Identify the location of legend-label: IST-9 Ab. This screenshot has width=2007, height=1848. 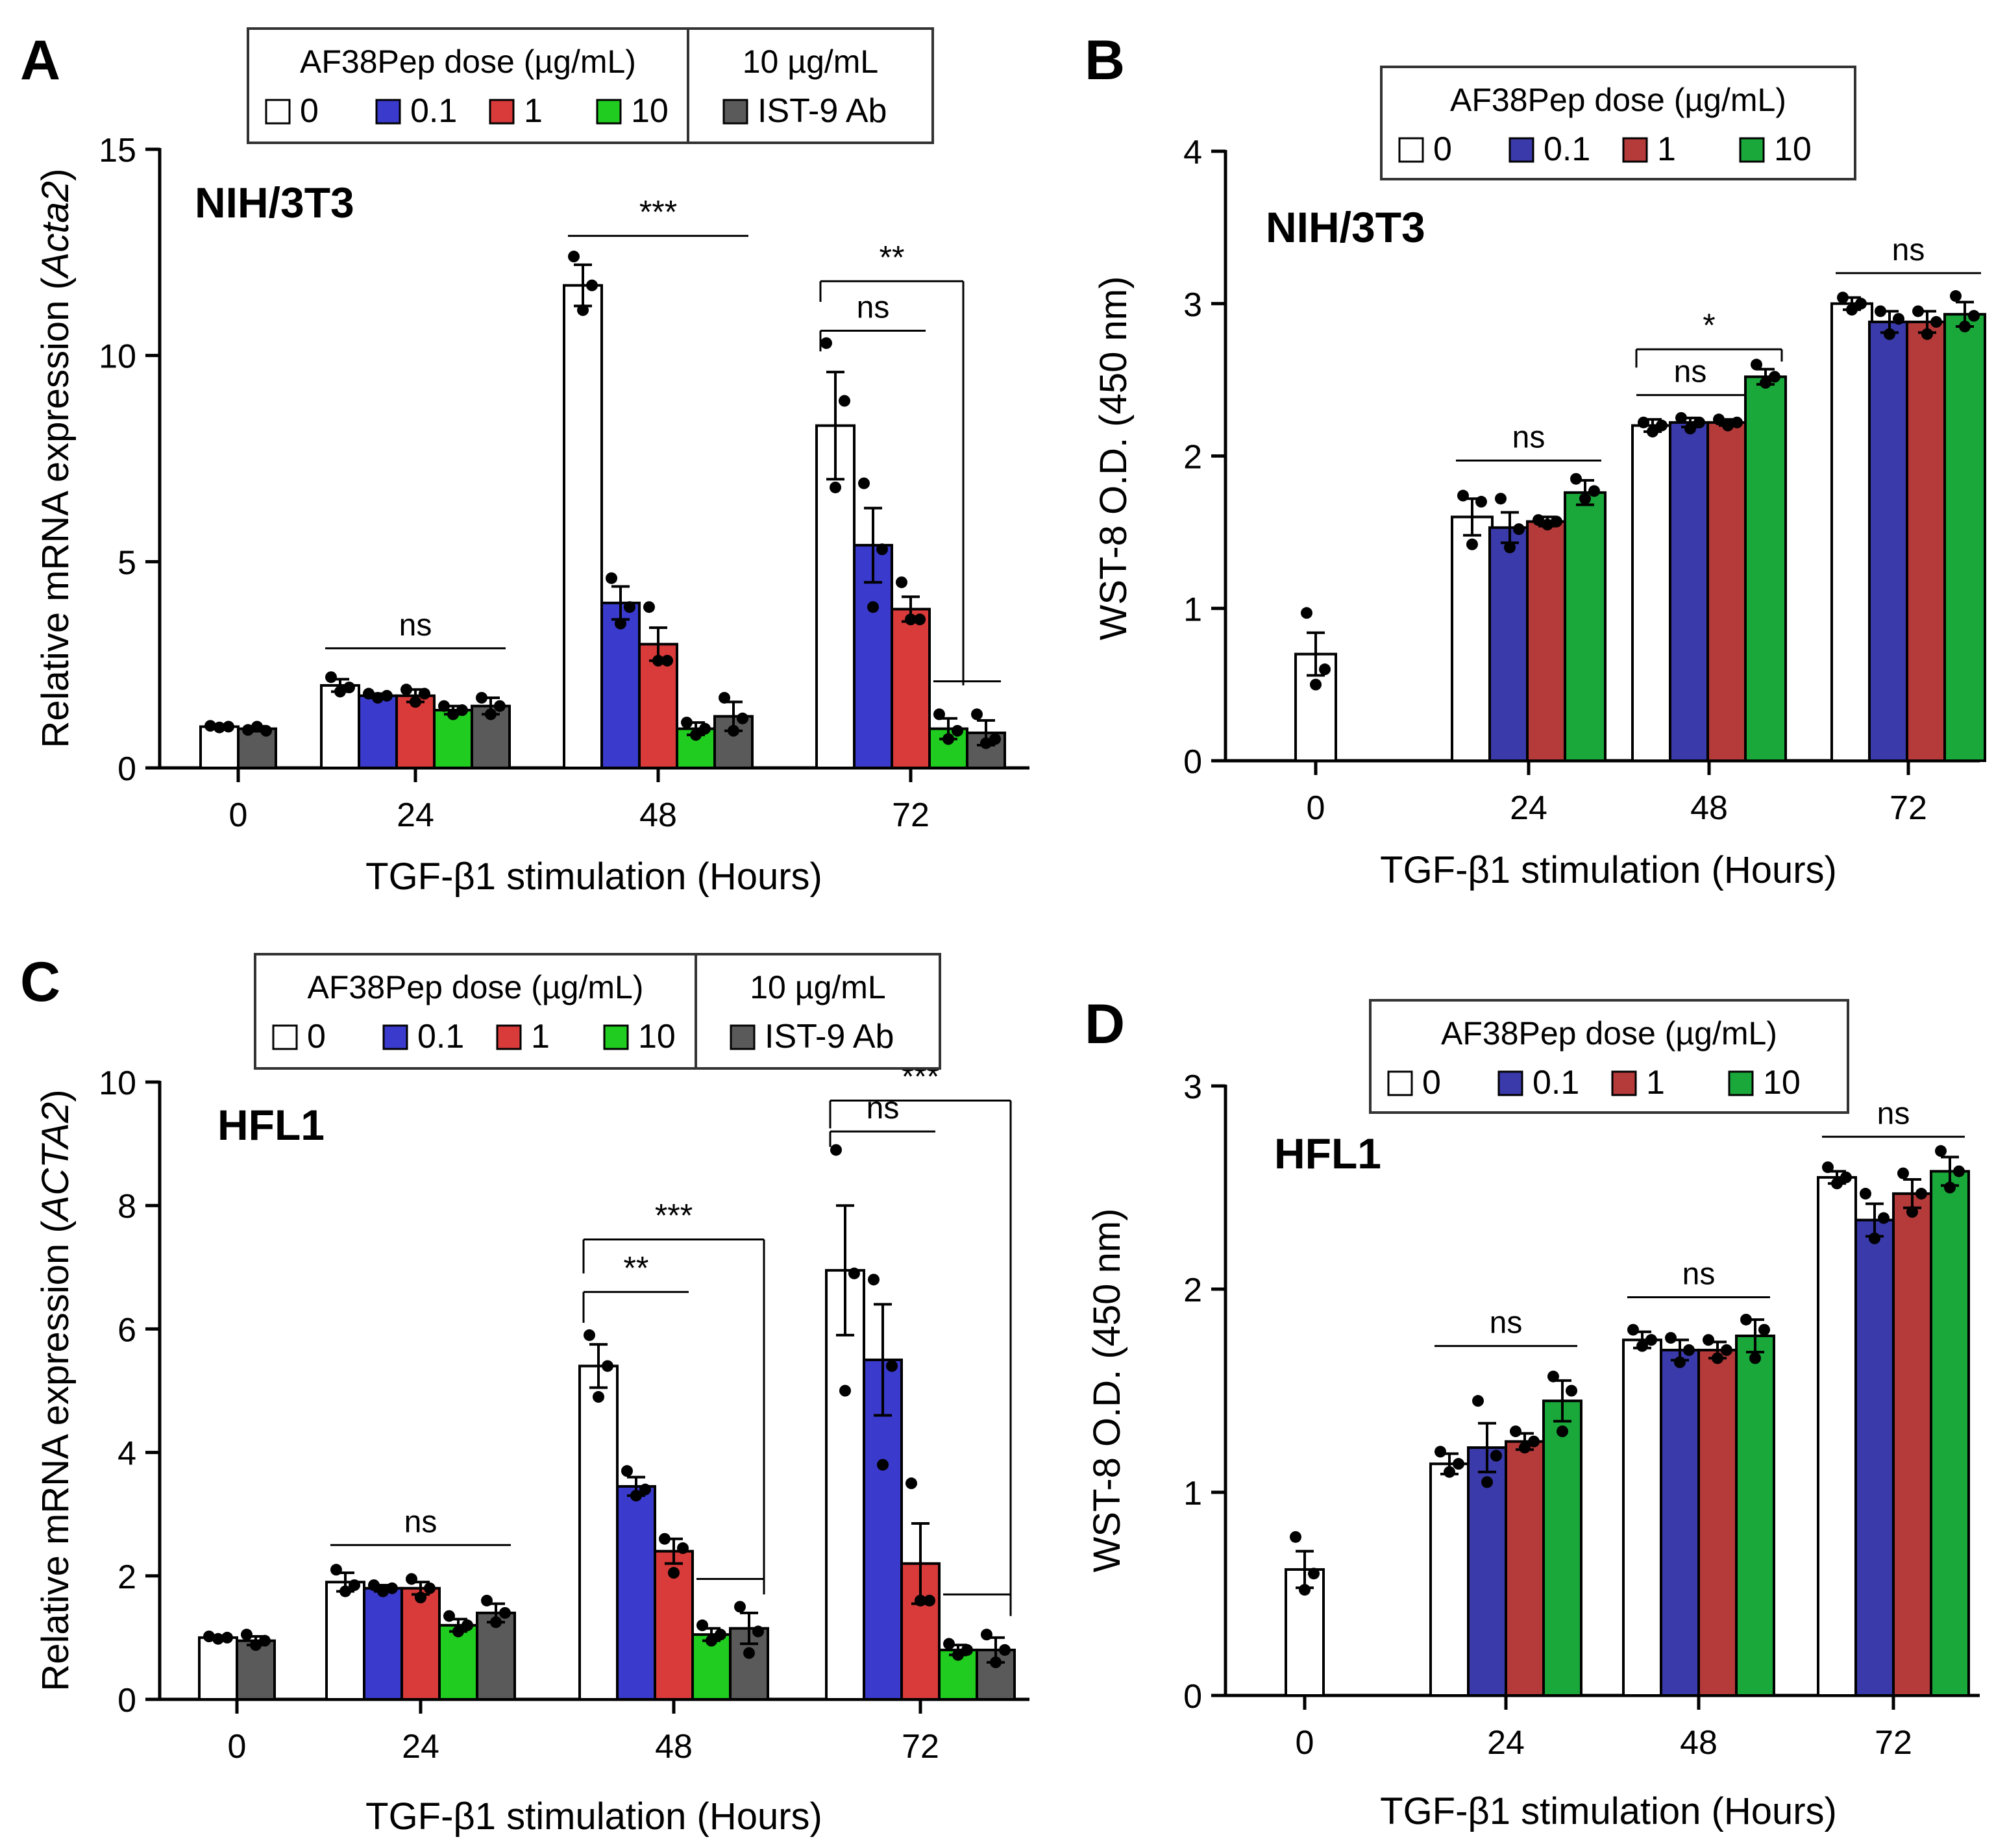
(822, 111).